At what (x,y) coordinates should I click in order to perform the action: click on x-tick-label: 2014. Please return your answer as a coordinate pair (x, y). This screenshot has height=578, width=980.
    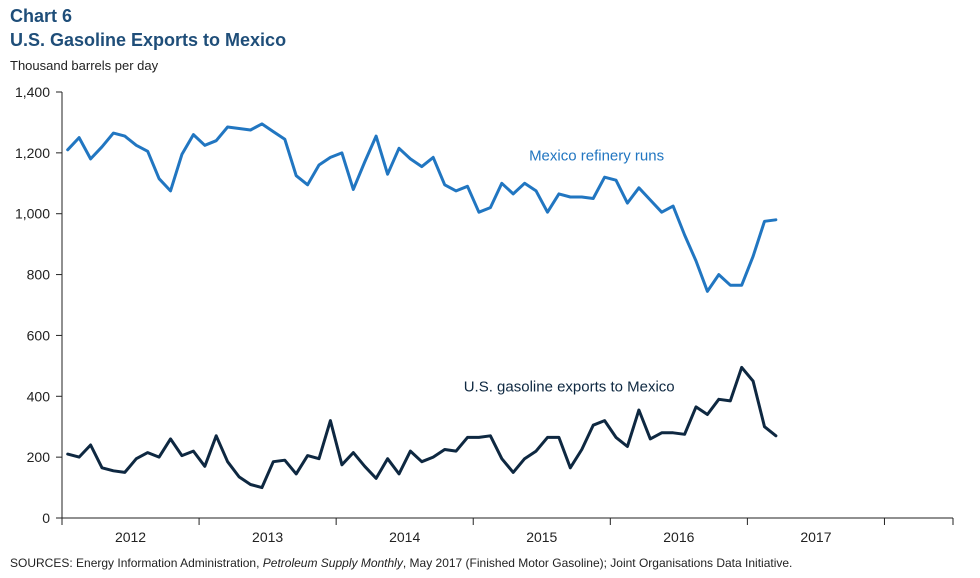
    Looking at the image, I should click on (404, 537).